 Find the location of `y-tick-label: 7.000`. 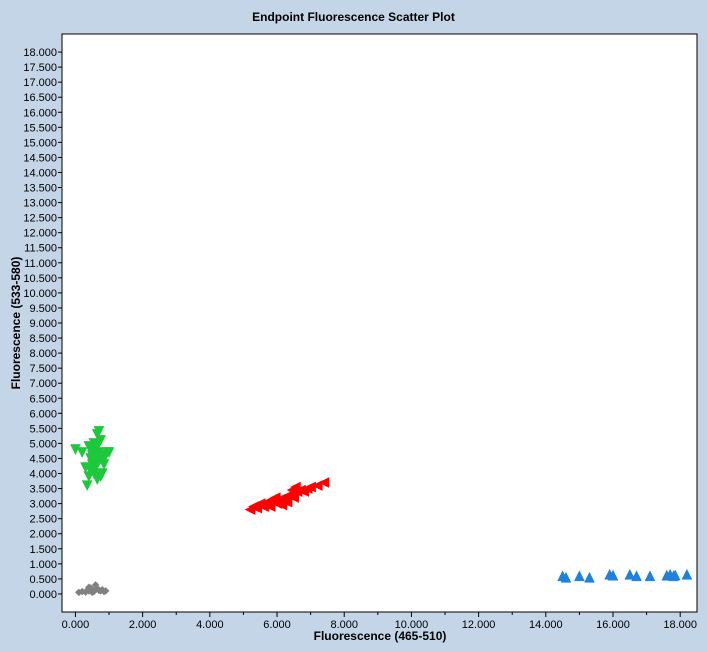

y-tick-label: 7.000 is located at coordinates (43, 384).